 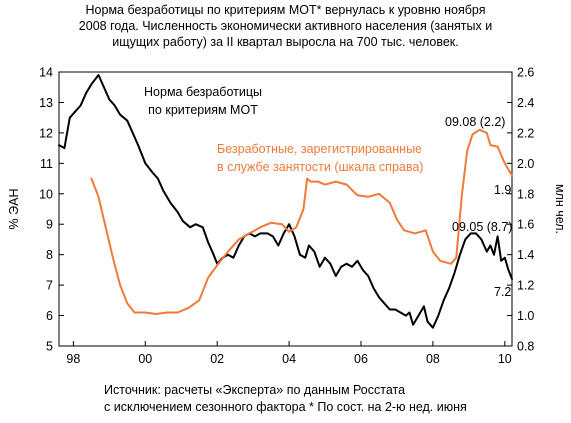 What do you see at coordinates (525, 73) in the screenshot?
I see `y2-tick-label: 2.6` at bounding box center [525, 73].